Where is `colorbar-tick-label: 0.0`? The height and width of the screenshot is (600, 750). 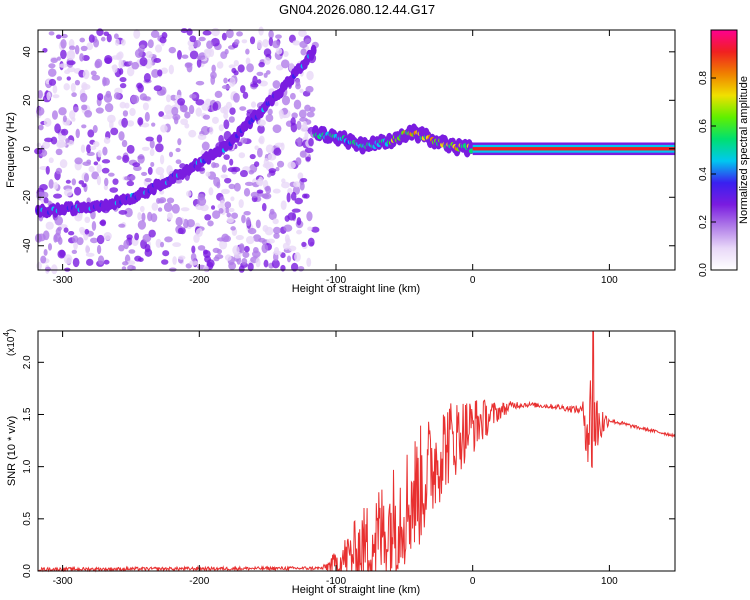
colorbar-tick-label: 0.0 is located at coordinates (703, 270).